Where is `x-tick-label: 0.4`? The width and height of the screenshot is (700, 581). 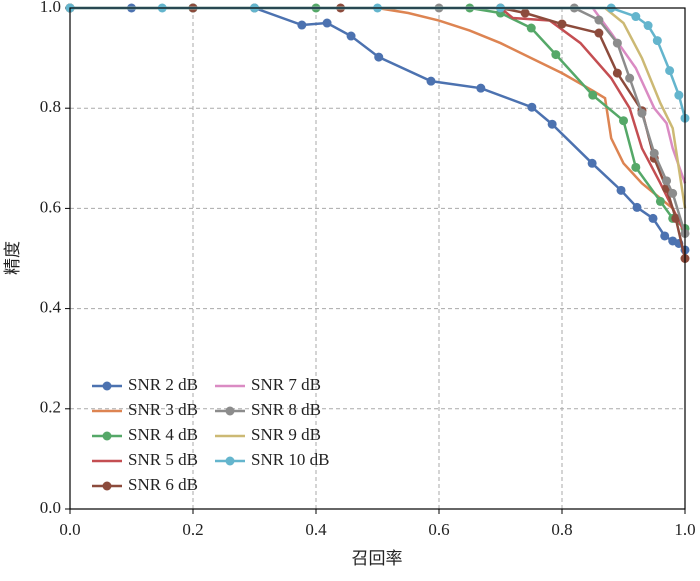
x-tick-label: 0.4 is located at coordinates (316, 529).